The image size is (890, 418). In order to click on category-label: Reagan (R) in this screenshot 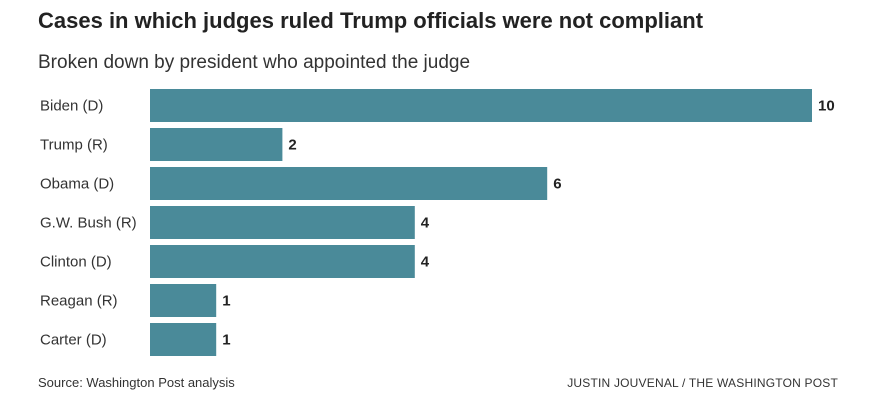, I will do `click(79, 301)`.